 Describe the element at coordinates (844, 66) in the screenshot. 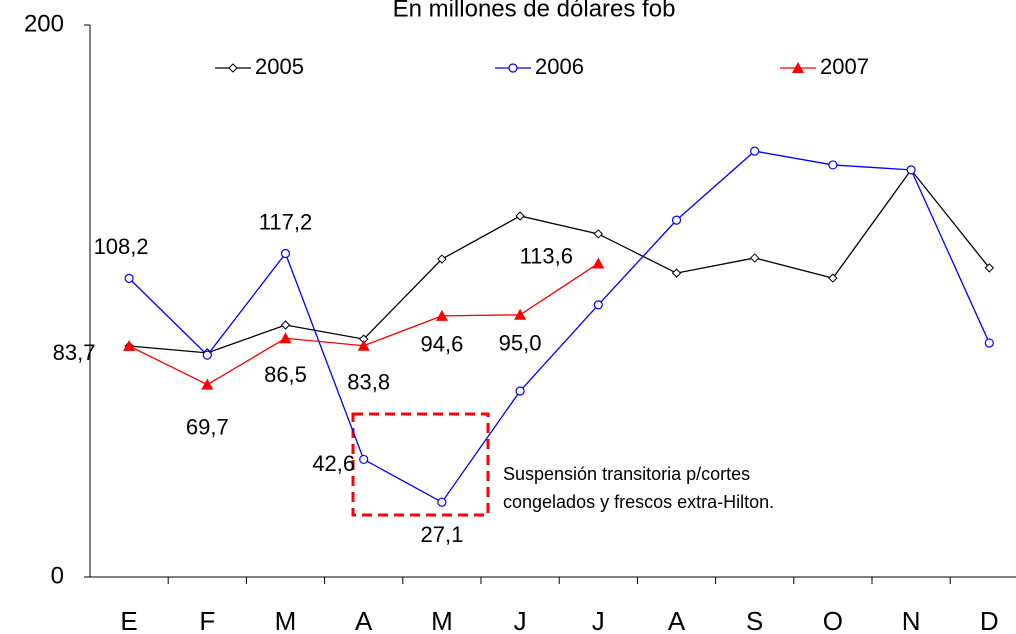

I see `legend-label: 2007` at that location.